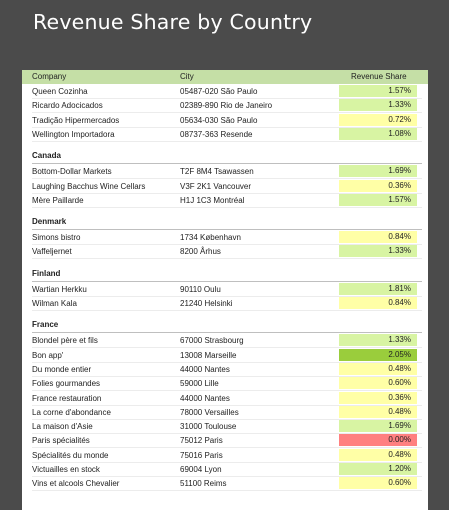 This screenshot has width=449, height=510. I want to click on city-cell: 67000 Strasbourg, so click(212, 341).